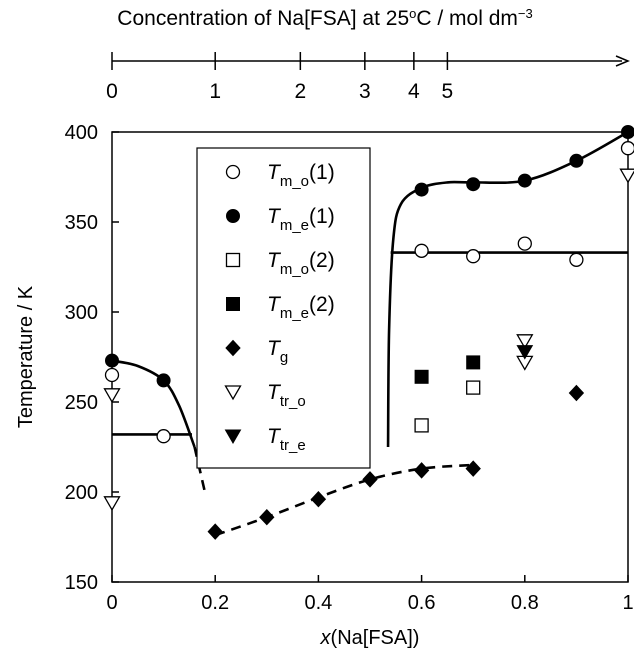 This screenshot has width=634, height=651. I want to click on legend-marker-Ttr_e, so click(233, 437).